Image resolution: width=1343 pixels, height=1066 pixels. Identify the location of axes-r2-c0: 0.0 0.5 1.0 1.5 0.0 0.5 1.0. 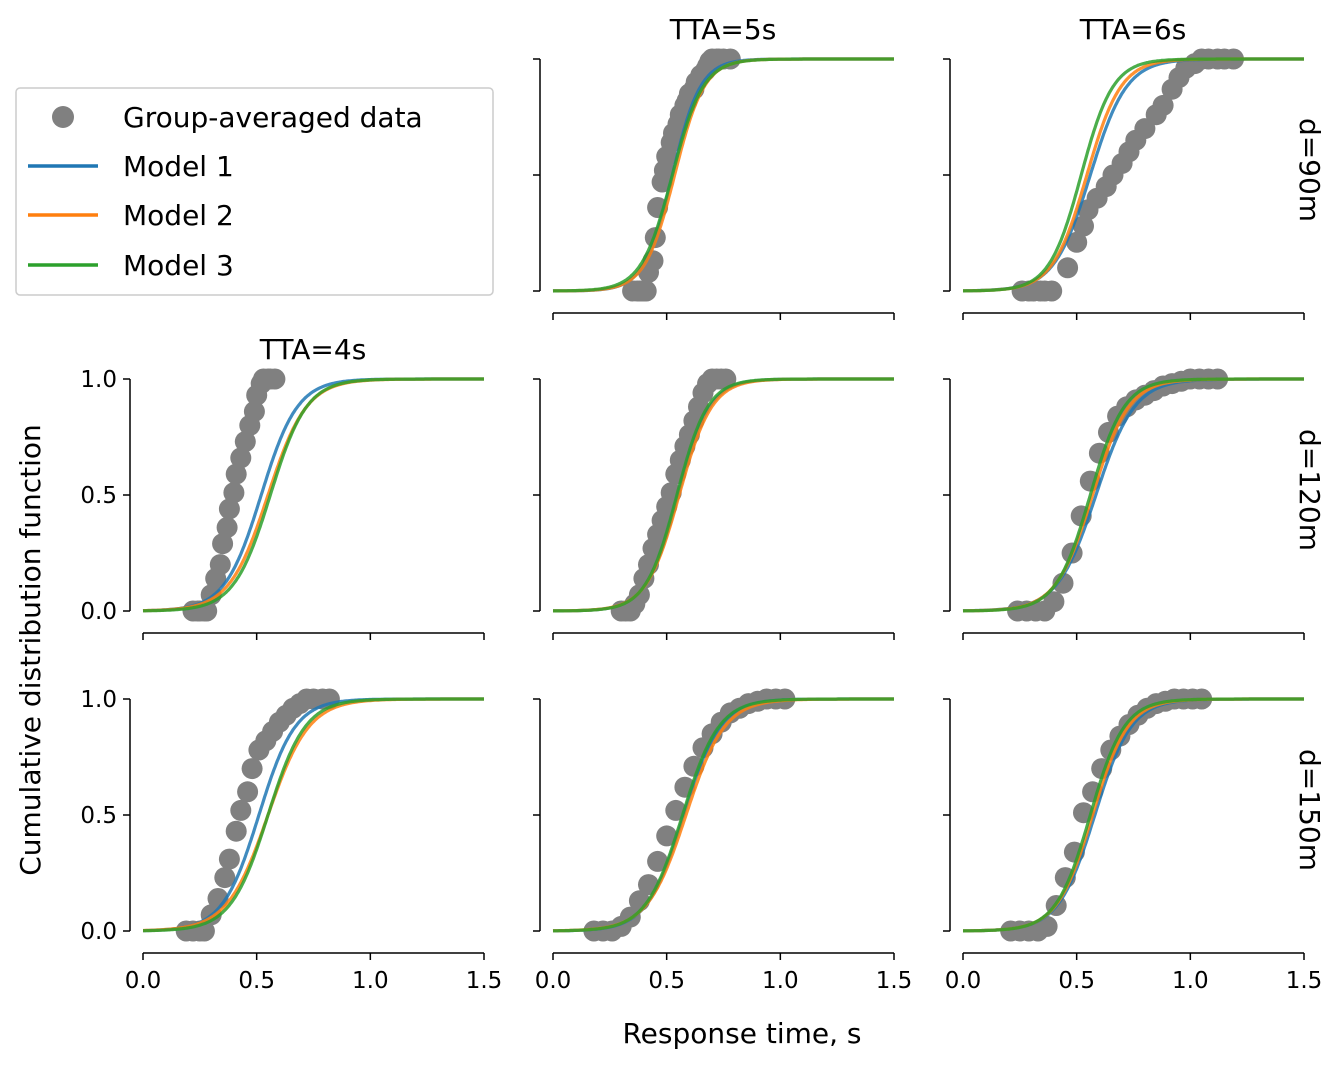
(291, 840).